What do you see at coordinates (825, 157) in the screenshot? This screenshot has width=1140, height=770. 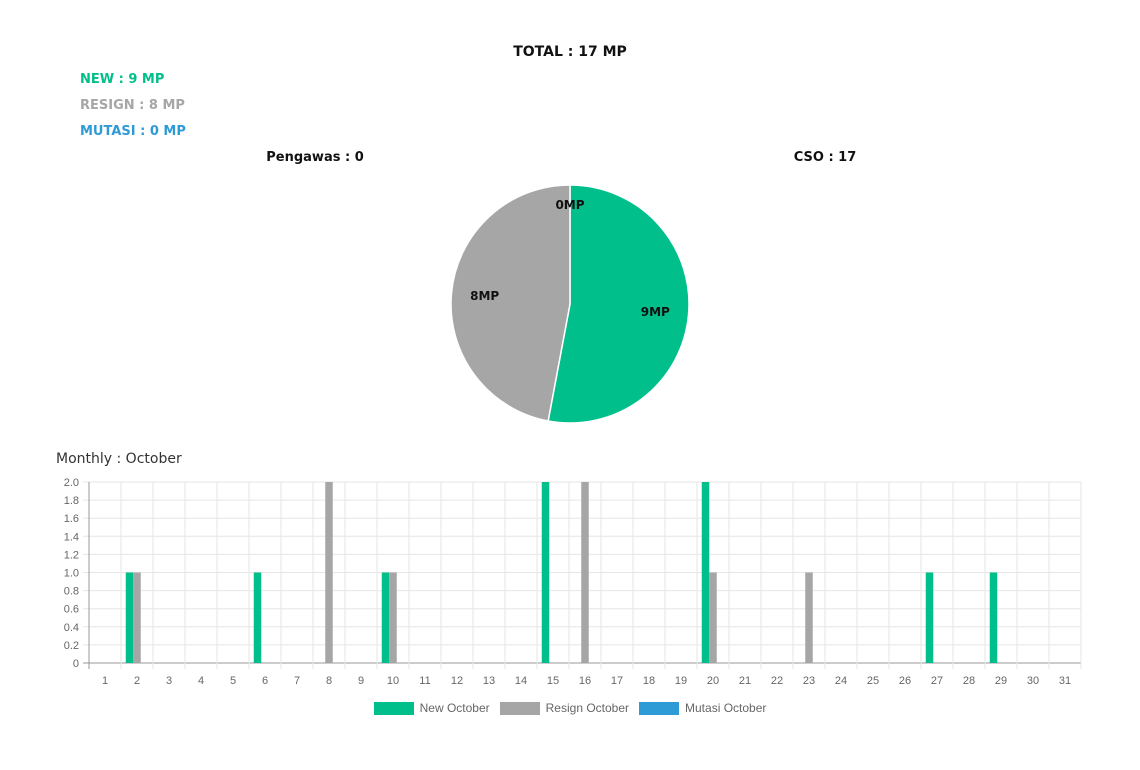 I see `cso-count: CSO : 17` at bounding box center [825, 157].